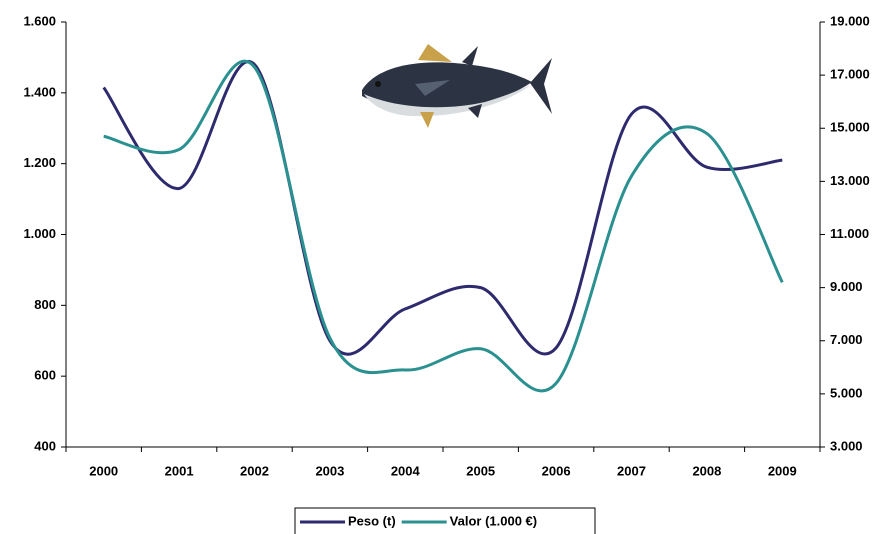  Describe the element at coordinates (103, 470) in the screenshot. I see `x-tick-label: 2000` at that location.